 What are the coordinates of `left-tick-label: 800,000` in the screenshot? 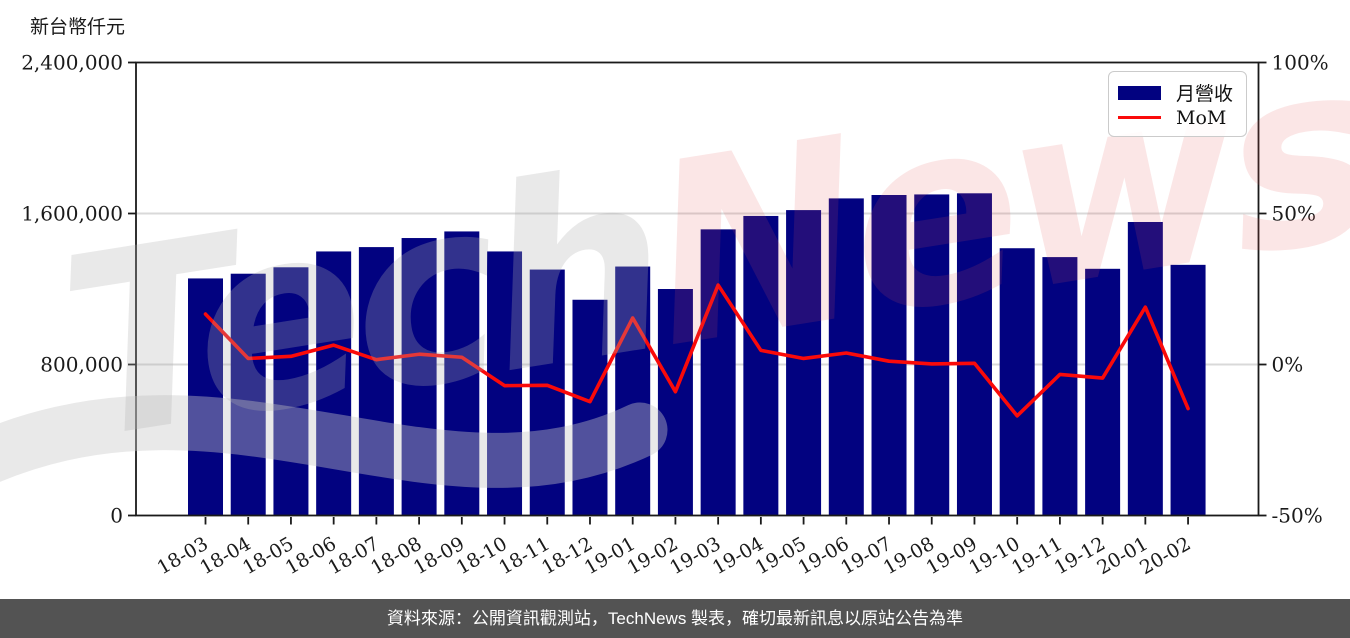 It's located at (81, 365).